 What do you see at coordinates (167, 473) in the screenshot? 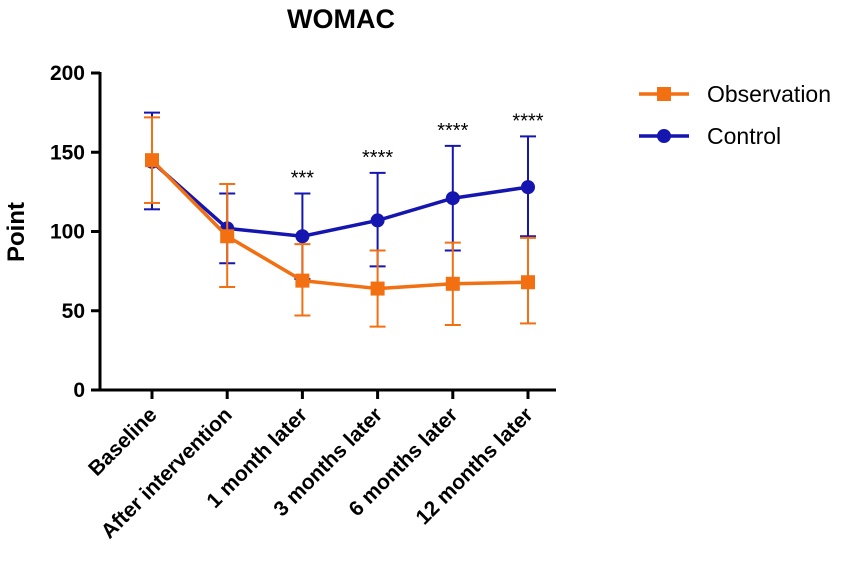
I see `x-tick-label-after-intervention: After intervention` at bounding box center [167, 473].